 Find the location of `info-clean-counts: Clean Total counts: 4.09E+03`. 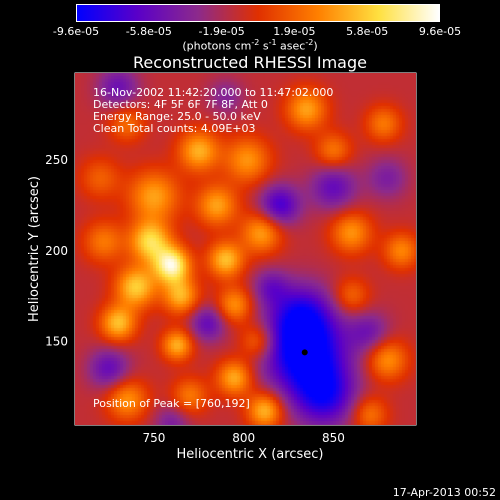

info-clean-counts: Clean Total counts: 4.09E+03 is located at coordinates (174, 128).